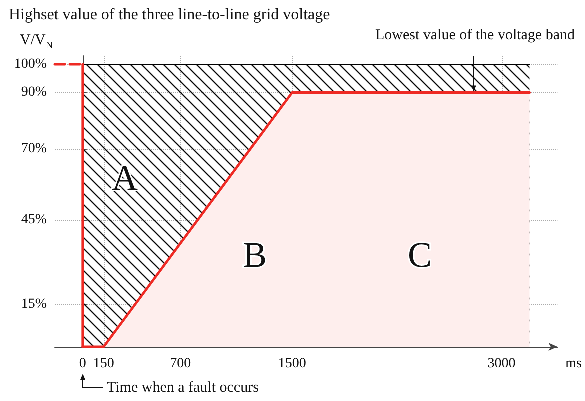 Image resolution: width=585 pixels, height=401 pixels. What do you see at coordinates (292, 364) in the screenshot?
I see `x-tick-label: 1500` at bounding box center [292, 364].